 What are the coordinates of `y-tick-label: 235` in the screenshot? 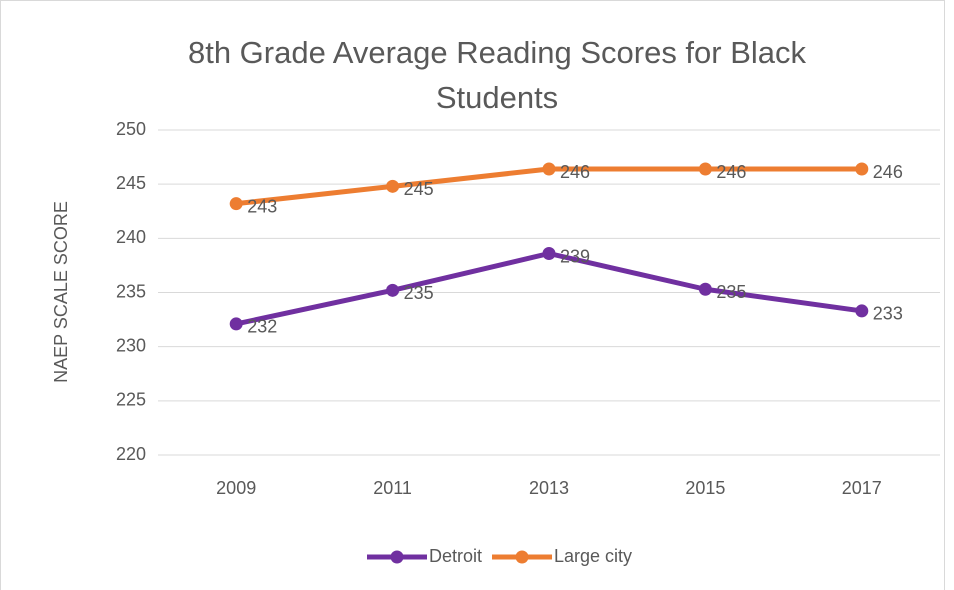 It's located at (131, 291).